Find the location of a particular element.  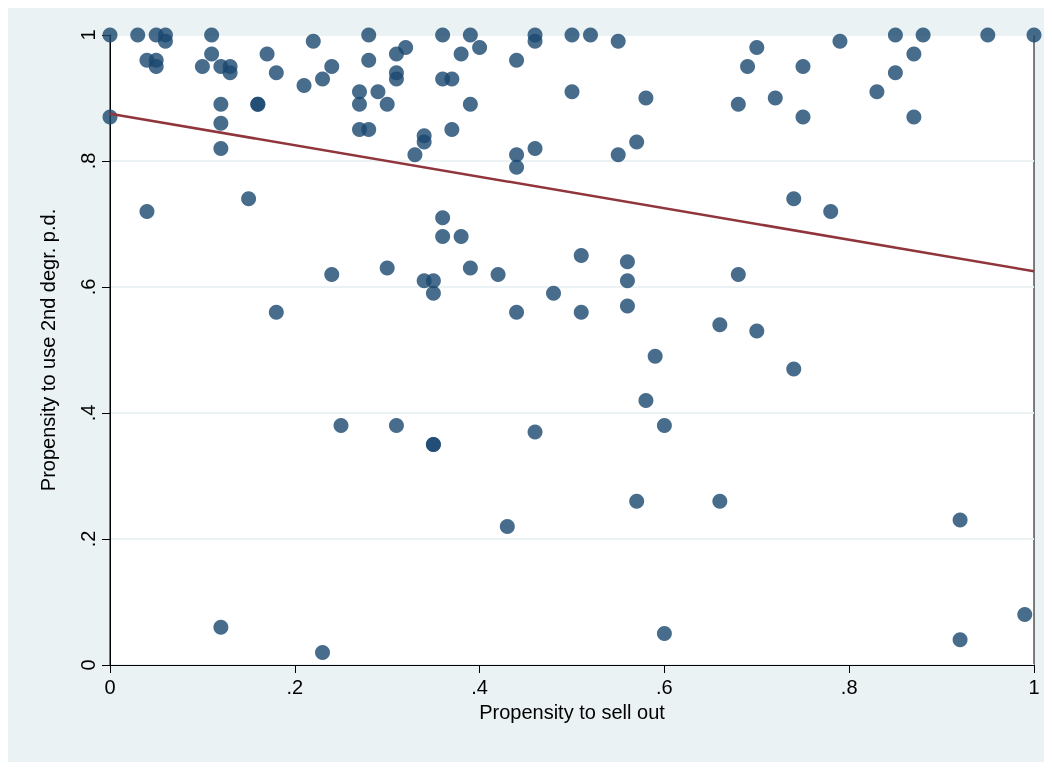

x-tick-label: .8 is located at coordinates (849, 687).